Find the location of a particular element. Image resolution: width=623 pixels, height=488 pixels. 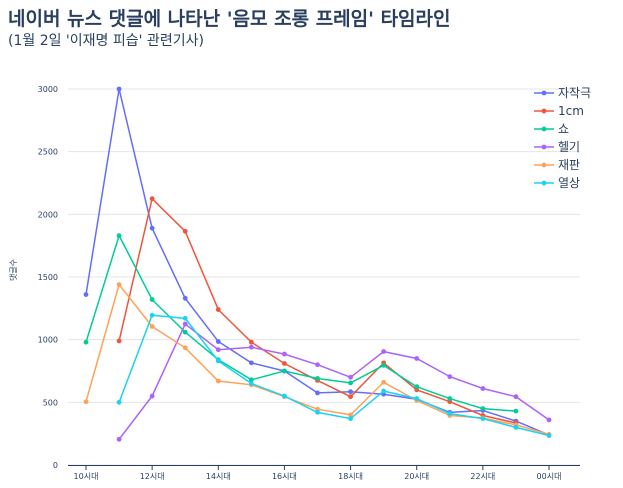

legend-label: 자작극 is located at coordinates (574, 93).